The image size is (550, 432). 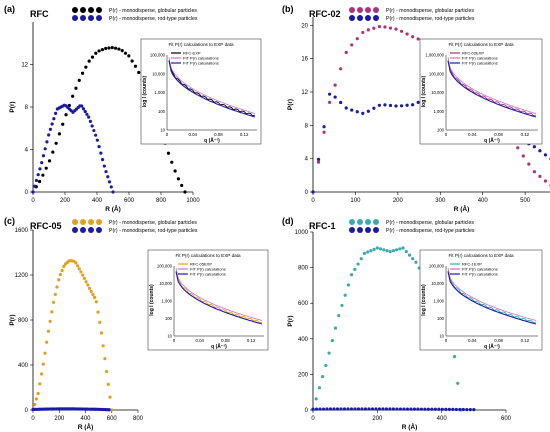 What do you see at coordinates (439, 111) in the screenshot?
I see `inset-y-tick-label: 1,000` at bounding box center [439, 111].